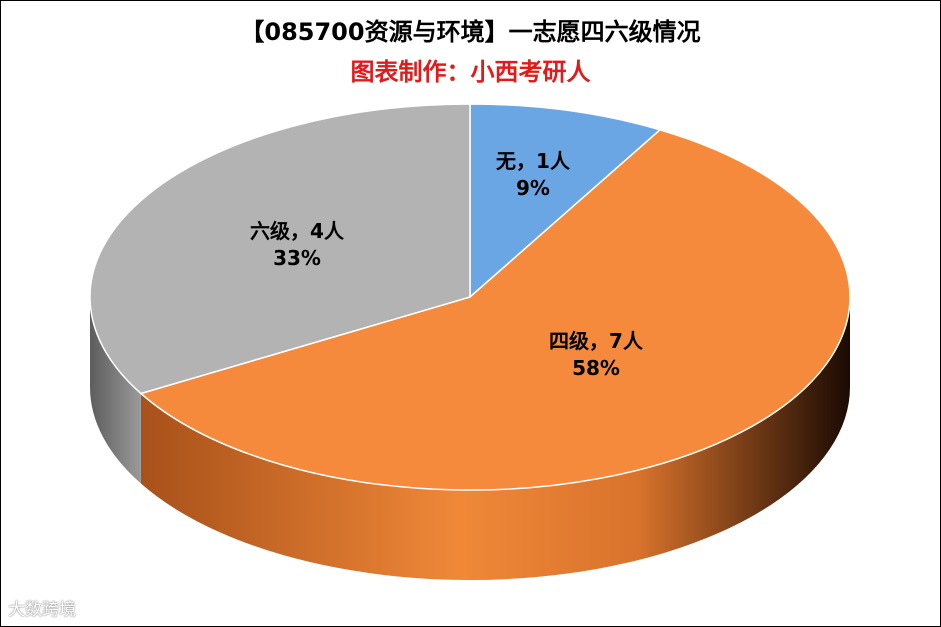 The width and height of the screenshot is (941, 627). I want to click on chart-title: 【085700资源与环境】一志愿四六级情况, so click(470, 32).